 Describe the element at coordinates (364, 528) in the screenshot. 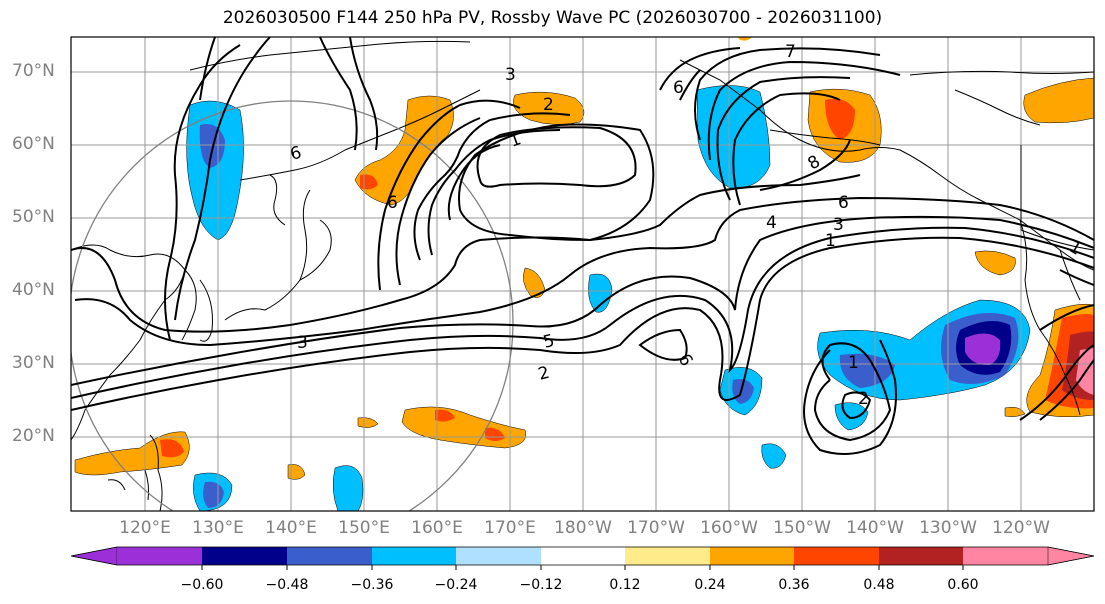

I see `lon-label-150e: 150°E` at that location.